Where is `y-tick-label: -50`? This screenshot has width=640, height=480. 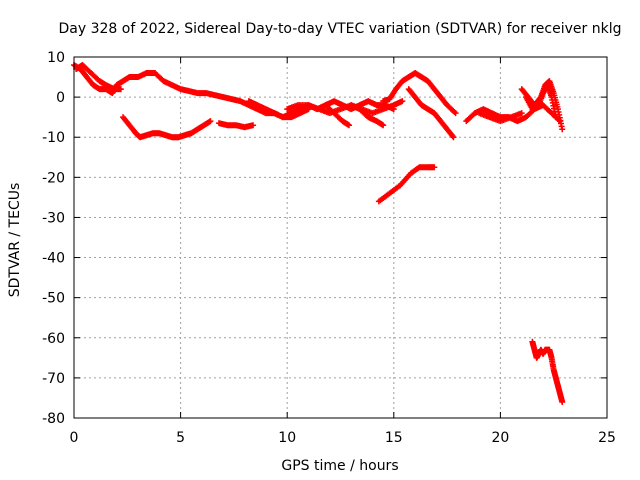 y-tick-label: -50 is located at coordinates (53, 299).